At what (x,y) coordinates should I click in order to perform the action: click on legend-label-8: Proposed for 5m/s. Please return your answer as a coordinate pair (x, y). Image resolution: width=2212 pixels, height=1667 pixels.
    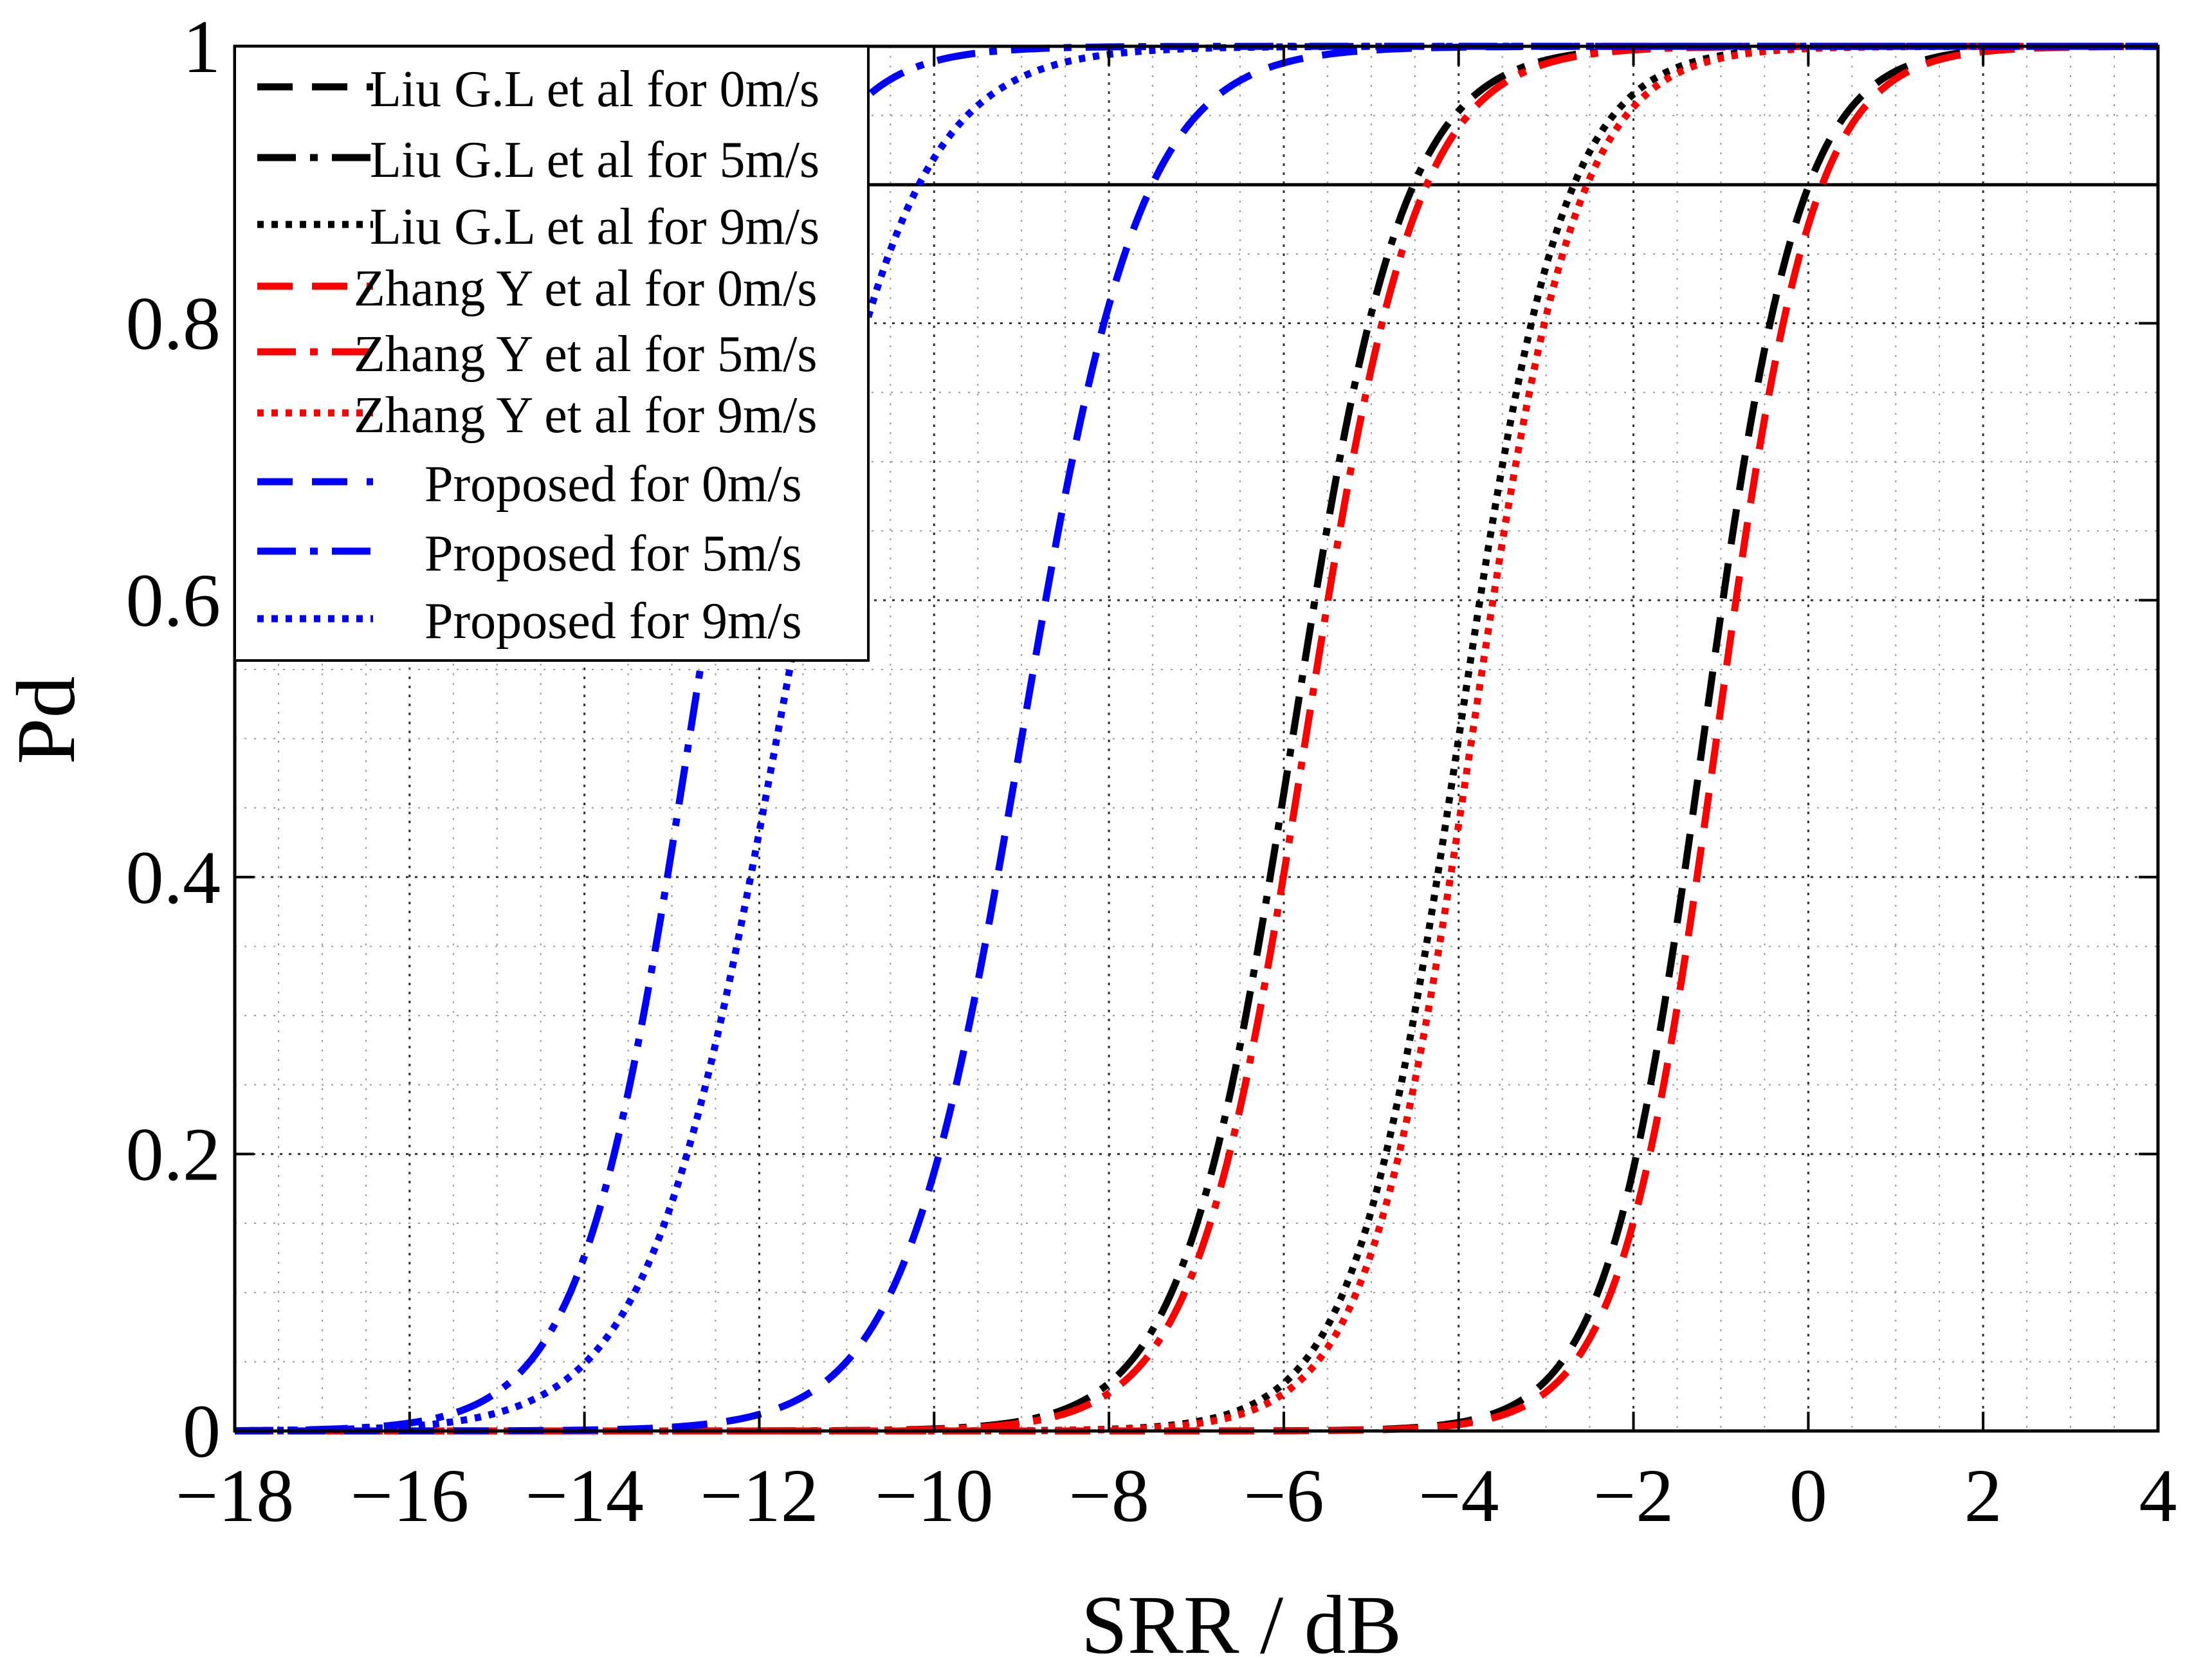
    Looking at the image, I should click on (613, 553).